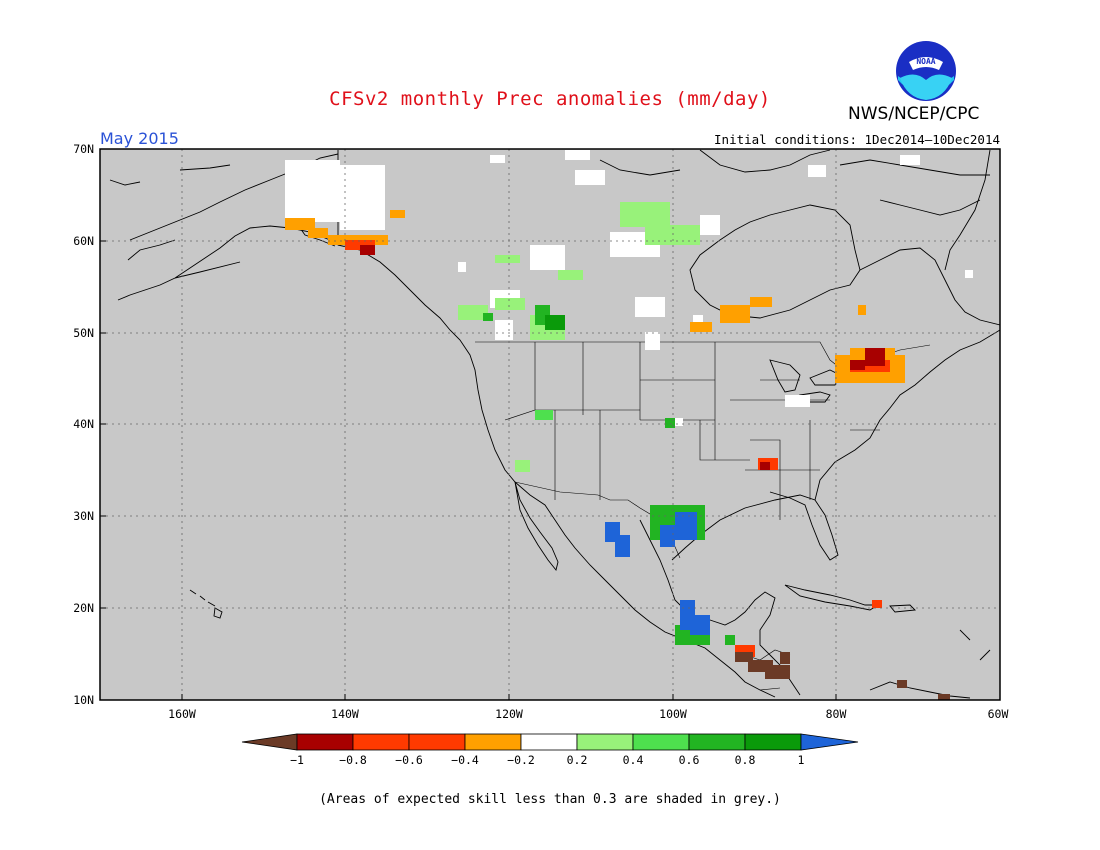 The width and height of the screenshot is (1100, 850). I want to click on colorbar-labels: −1 −0.8 −0.6 −0.4 −0.2 0.2 0.4 0.6 0.8 1, so click(547, 760).